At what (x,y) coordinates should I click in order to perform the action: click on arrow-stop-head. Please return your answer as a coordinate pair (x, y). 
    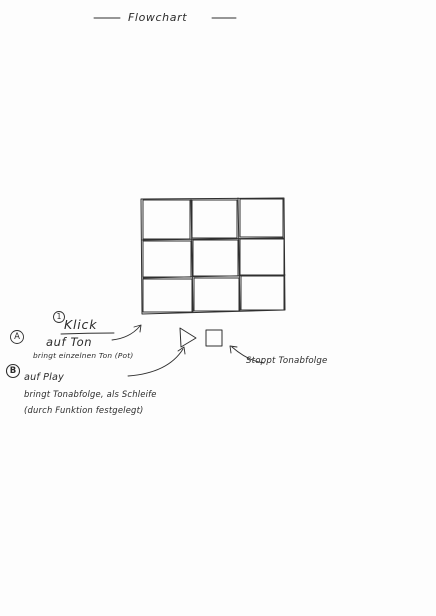
    Looking at the image, I should click on (233, 349).